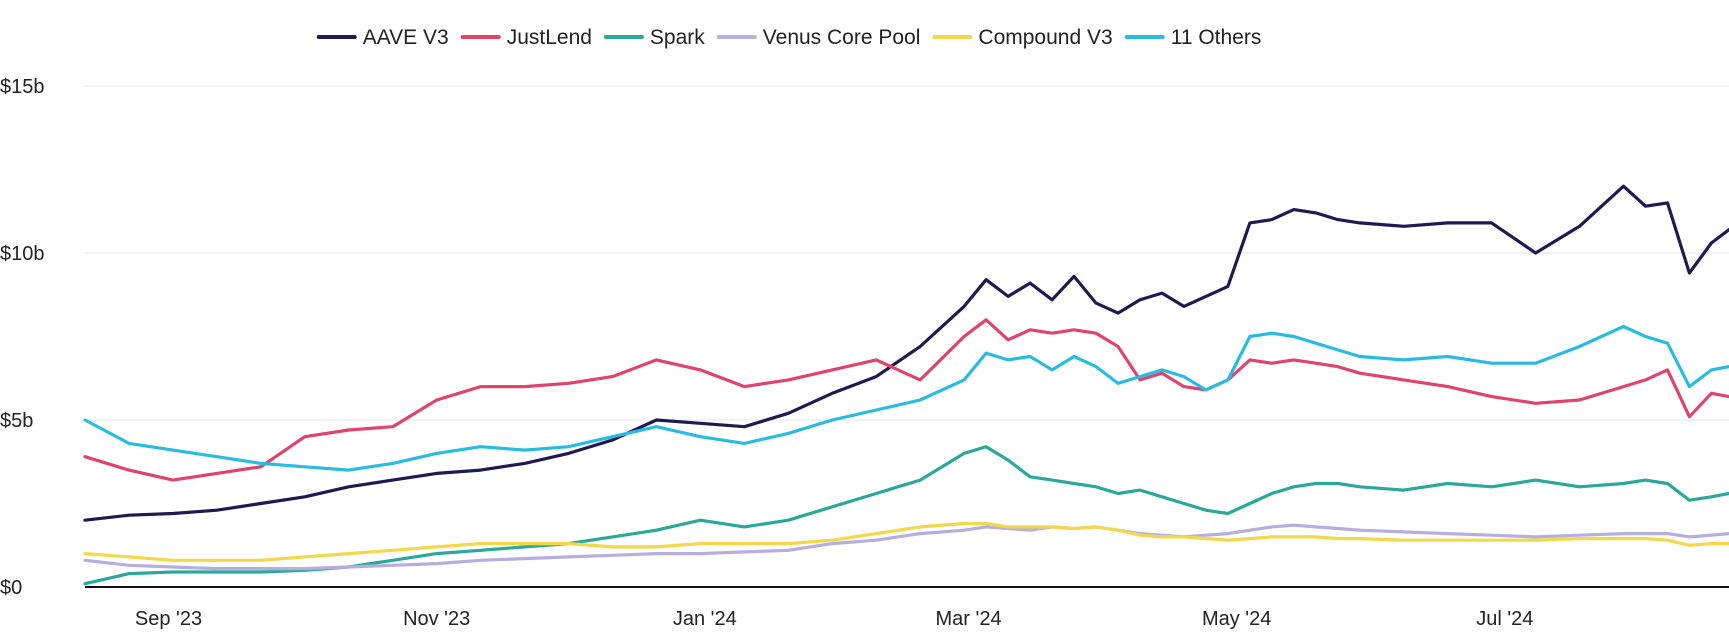  What do you see at coordinates (436, 619) in the screenshot?
I see `x-tick-label: Nov '23` at bounding box center [436, 619].